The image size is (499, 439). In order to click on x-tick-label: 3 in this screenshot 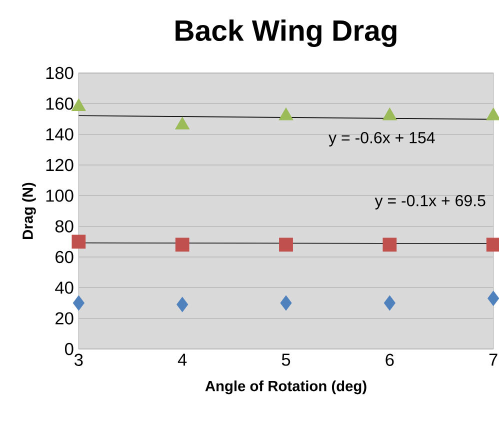, I will do `click(78, 360)`.